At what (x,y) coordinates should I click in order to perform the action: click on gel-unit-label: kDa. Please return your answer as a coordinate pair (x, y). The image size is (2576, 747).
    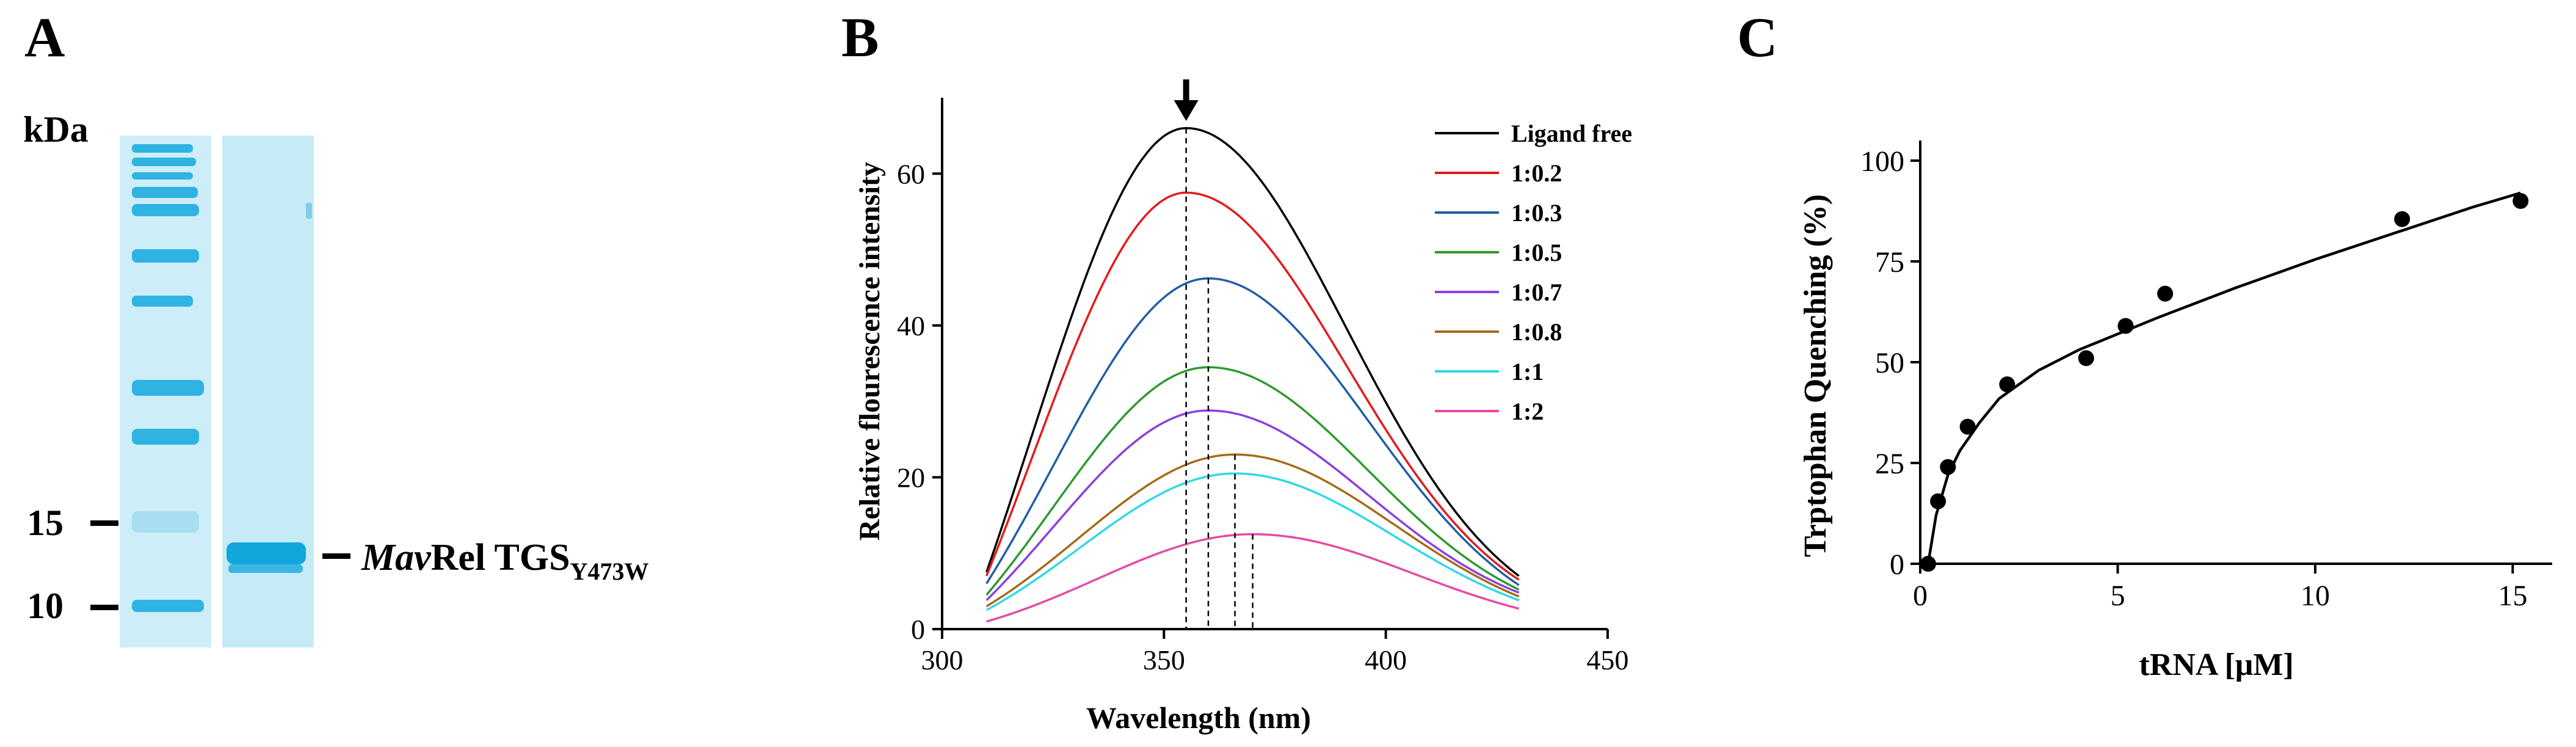
    Looking at the image, I should click on (56, 129).